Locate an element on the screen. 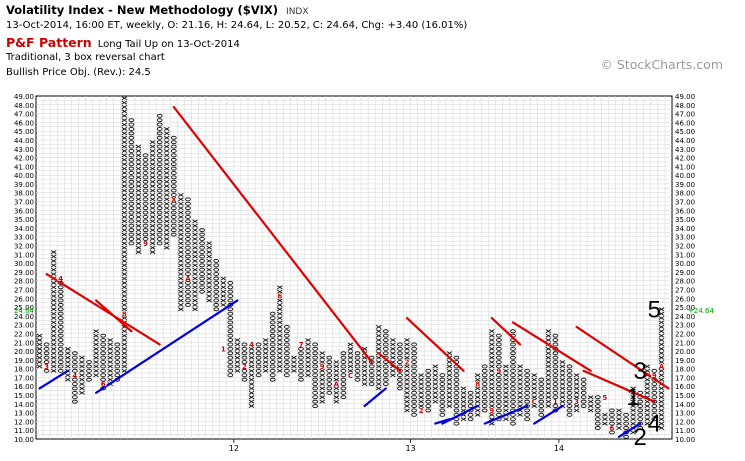  exchange-label: INDX is located at coordinates (297, 12).